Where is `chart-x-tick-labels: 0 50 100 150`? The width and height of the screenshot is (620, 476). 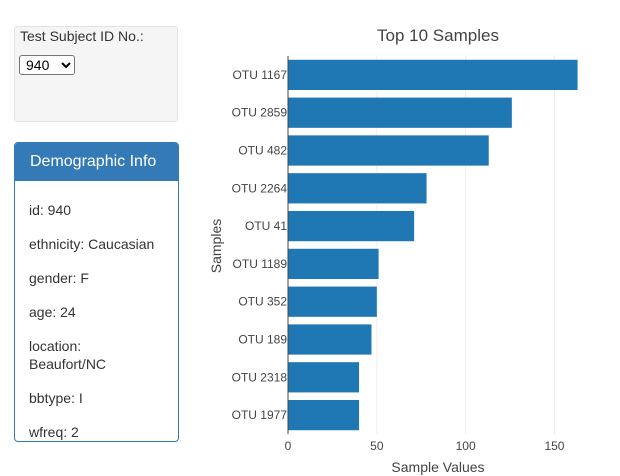 chart-x-tick-labels: 0 50 100 150 is located at coordinates (425, 446).